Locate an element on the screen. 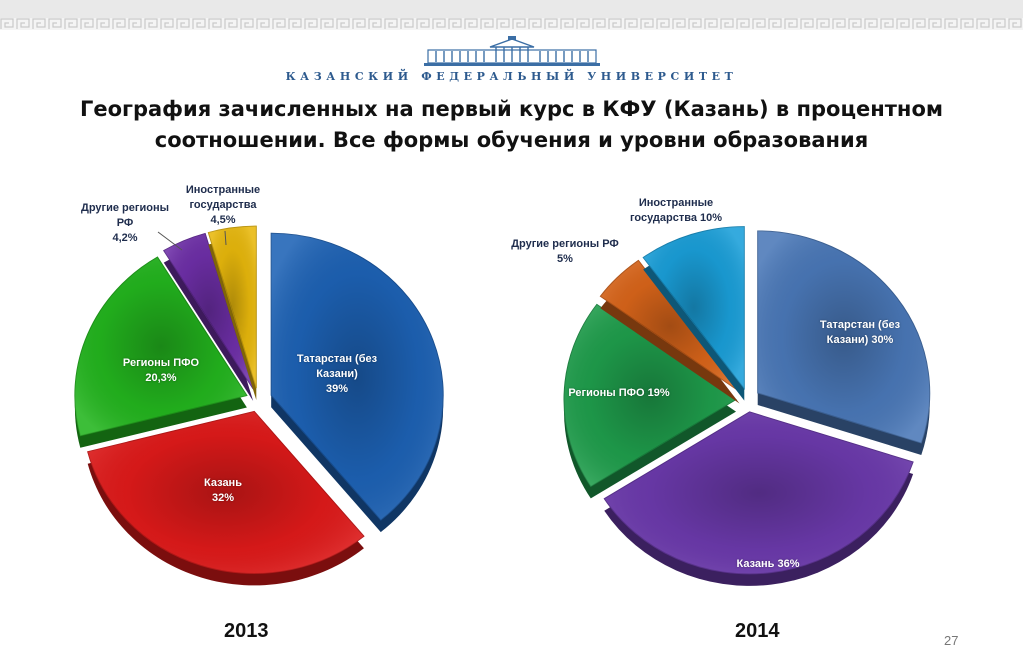 The image size is (1023, 671). university-building-icon is located at coordinates (511, 51).